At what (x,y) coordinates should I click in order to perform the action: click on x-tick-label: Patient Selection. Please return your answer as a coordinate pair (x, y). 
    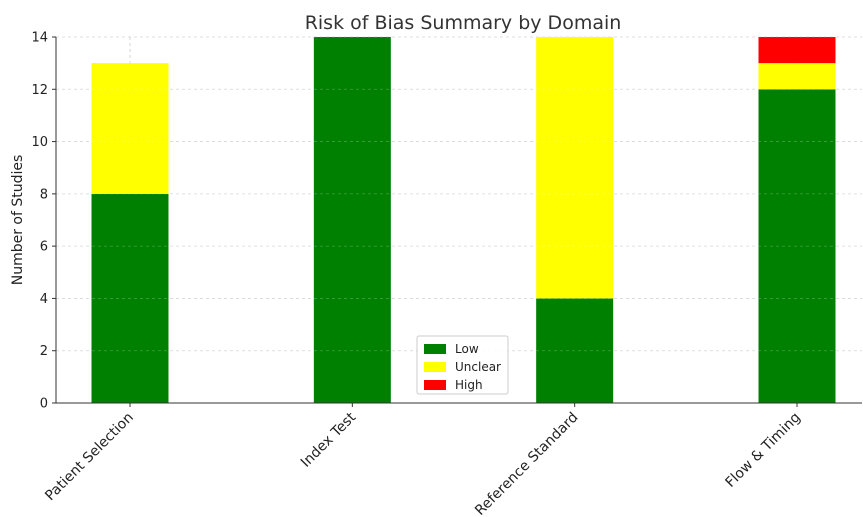
    Looking at the image, I should click on (89, 457).